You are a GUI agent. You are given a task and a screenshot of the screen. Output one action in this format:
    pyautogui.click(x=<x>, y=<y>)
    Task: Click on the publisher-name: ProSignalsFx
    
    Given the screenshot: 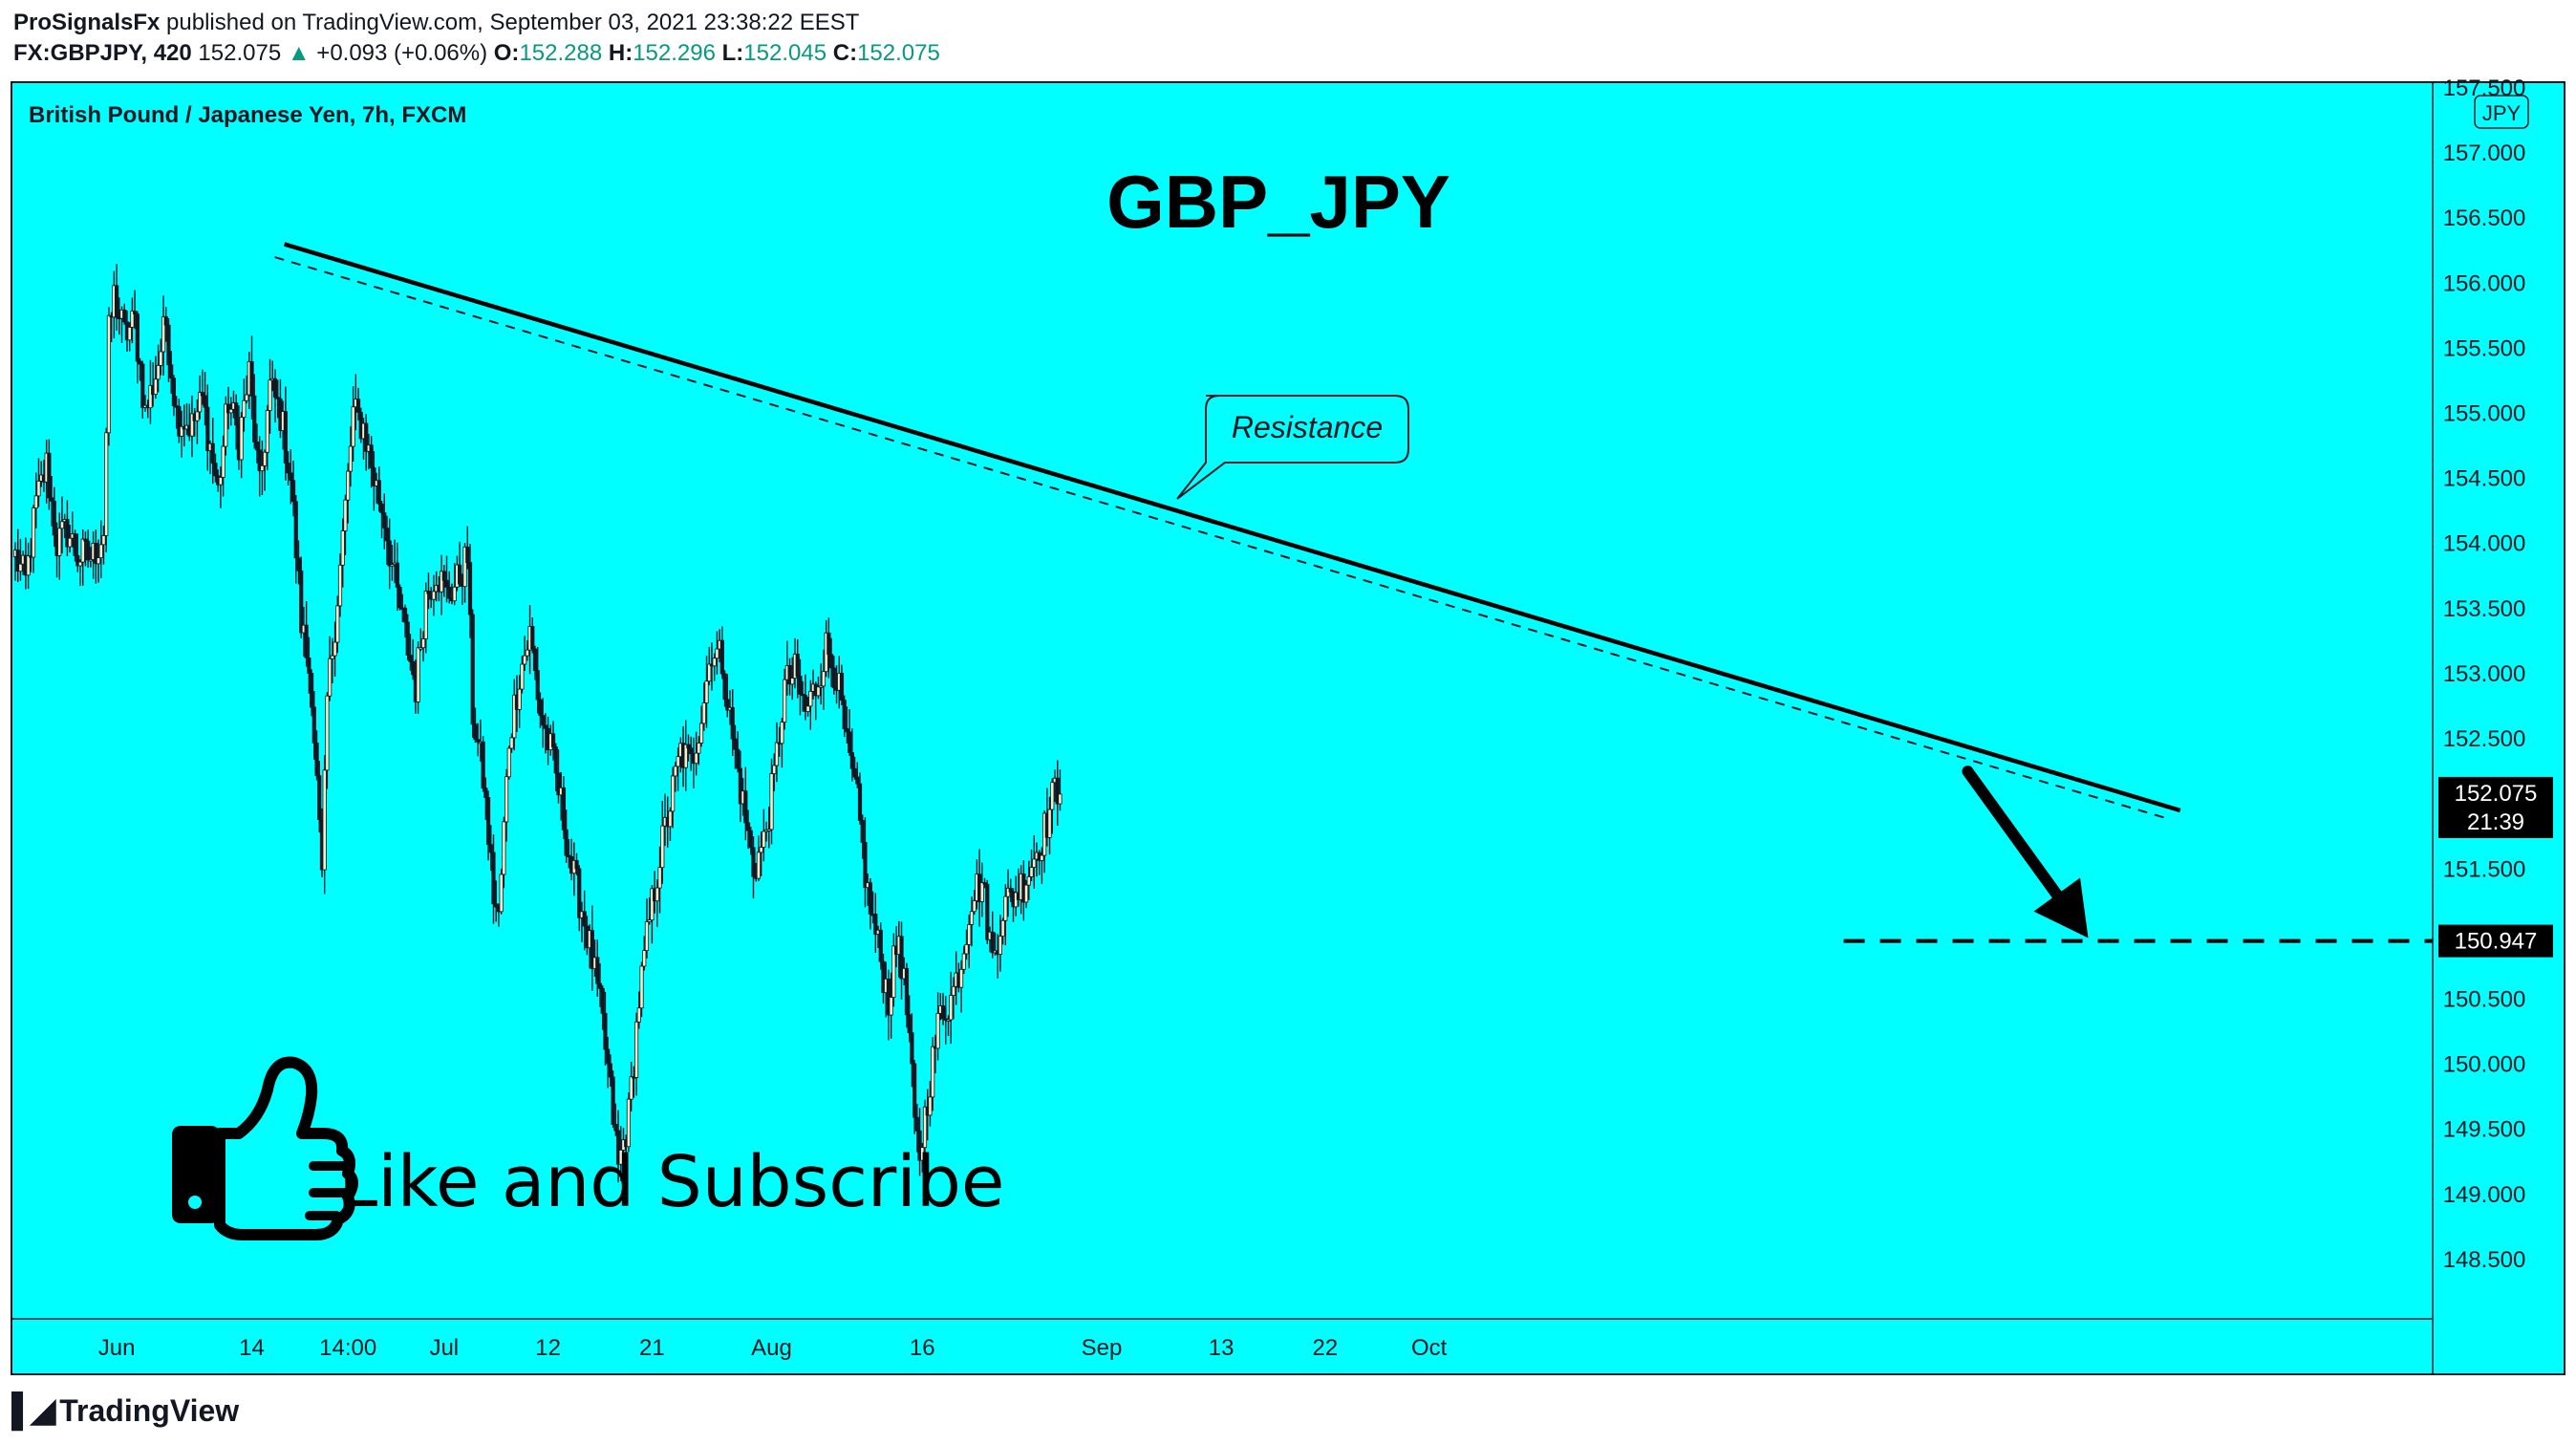 What is the action you would take?
    pyautogui.click(x=87, y=22)
    